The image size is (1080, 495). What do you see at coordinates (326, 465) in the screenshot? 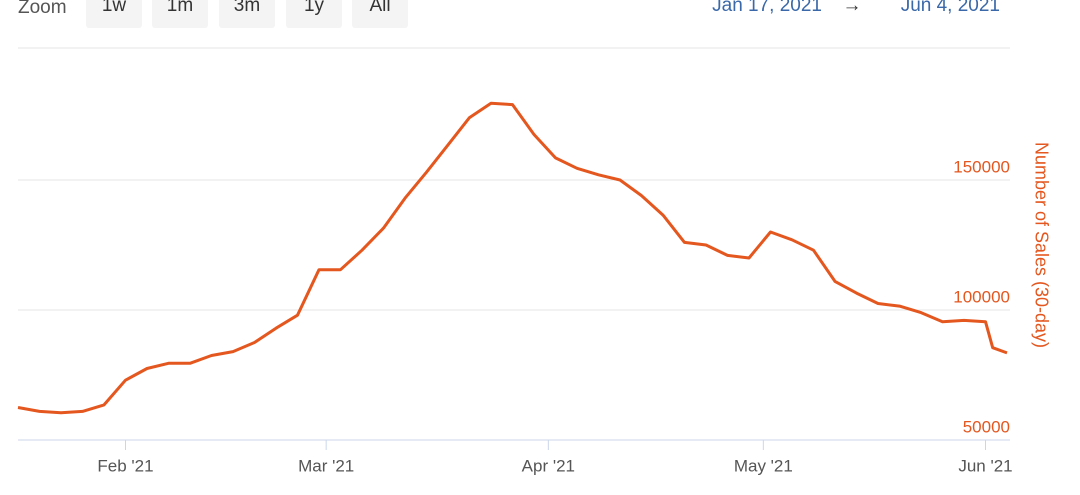
I see `x-tick-label: Mar '21` at bounding box center [326, 465].